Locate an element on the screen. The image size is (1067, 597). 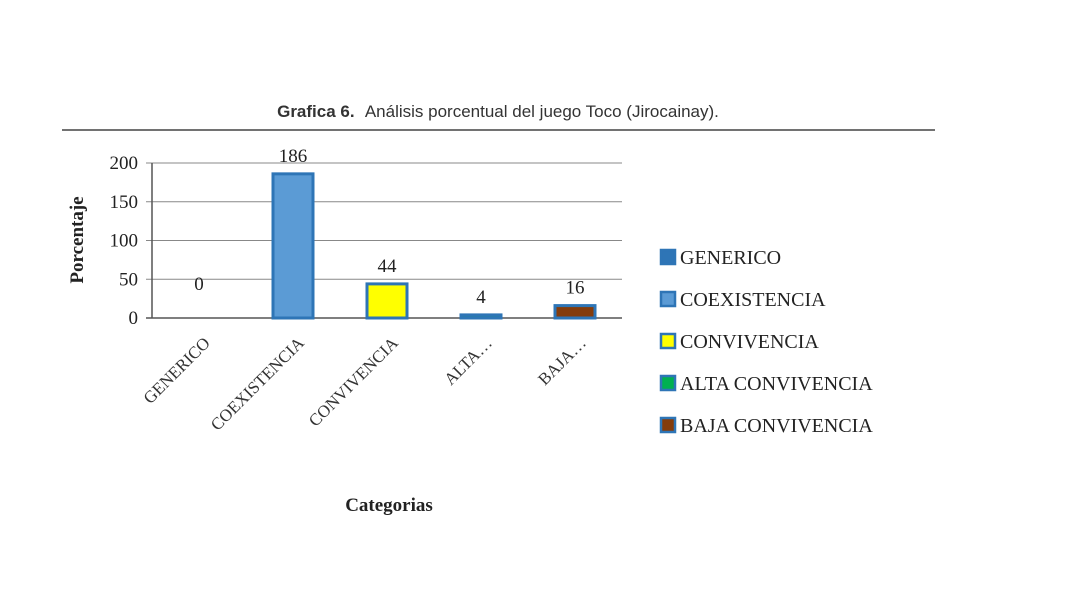
legend-label: ALTA CONVIVENCIA is located at coordinates (776, 384).